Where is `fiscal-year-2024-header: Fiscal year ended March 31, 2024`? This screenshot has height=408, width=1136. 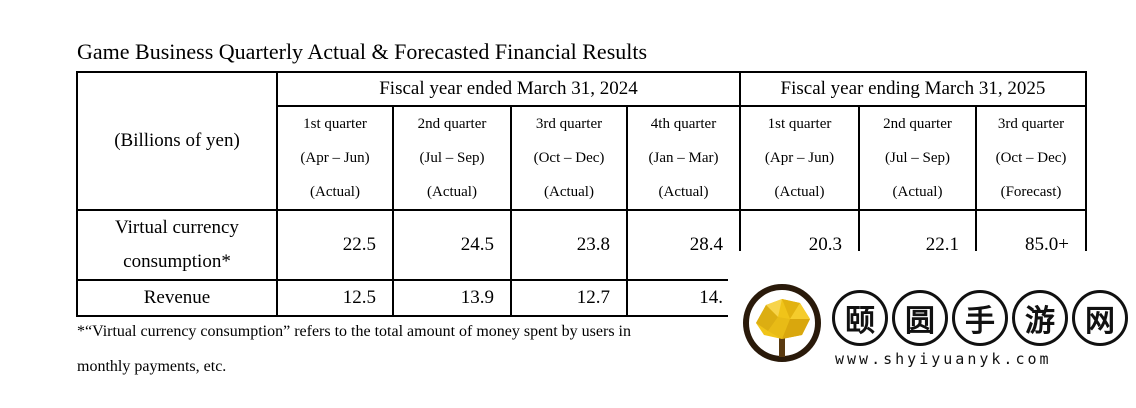 fiscal-year-2024-header: Fiscal year ended March 31, 2024 is located at coordinates (508, 89).